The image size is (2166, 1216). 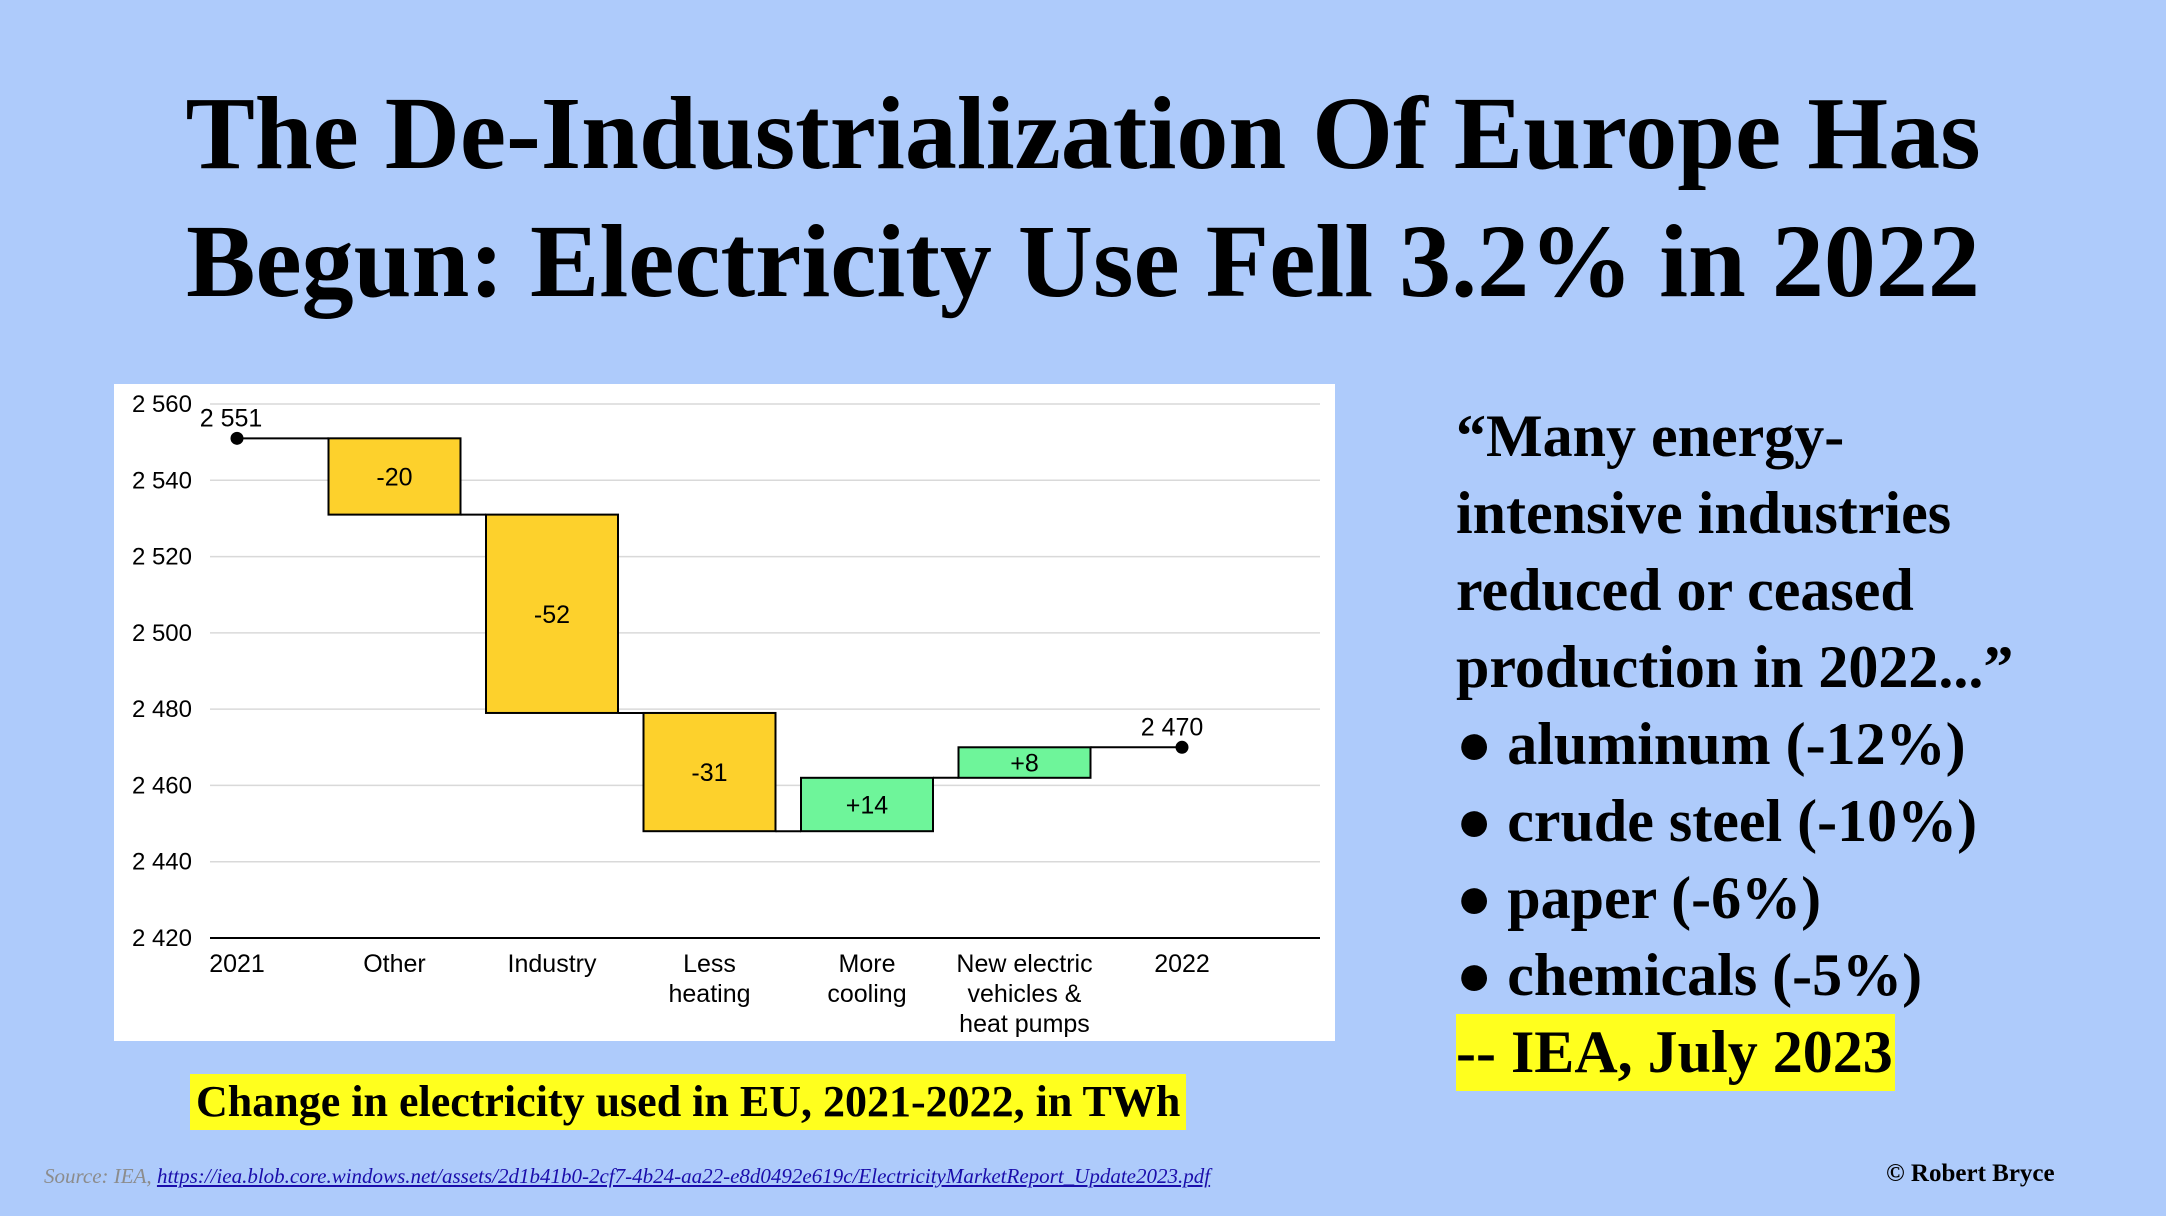 I want to click on copyright: © Robert Bryce, so click(x=1970, y=1173).